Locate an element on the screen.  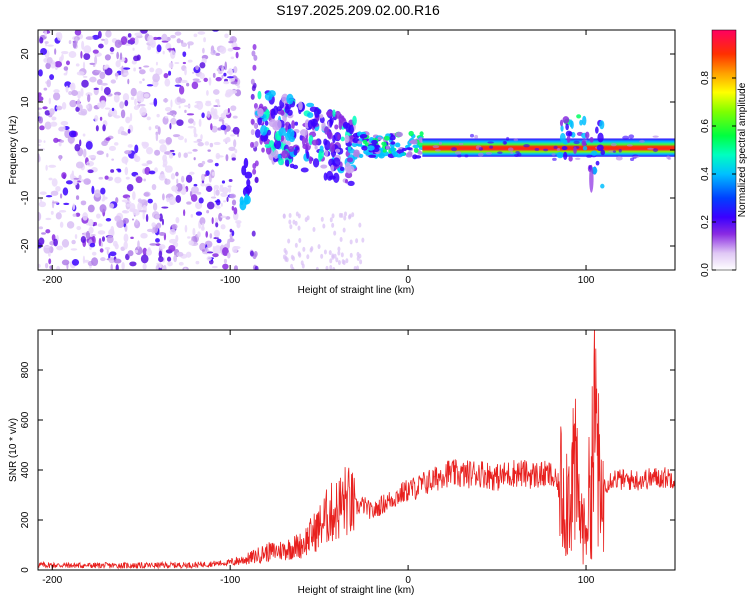
snr-x-tick-label: -100 is located at coordinates (230, 580).